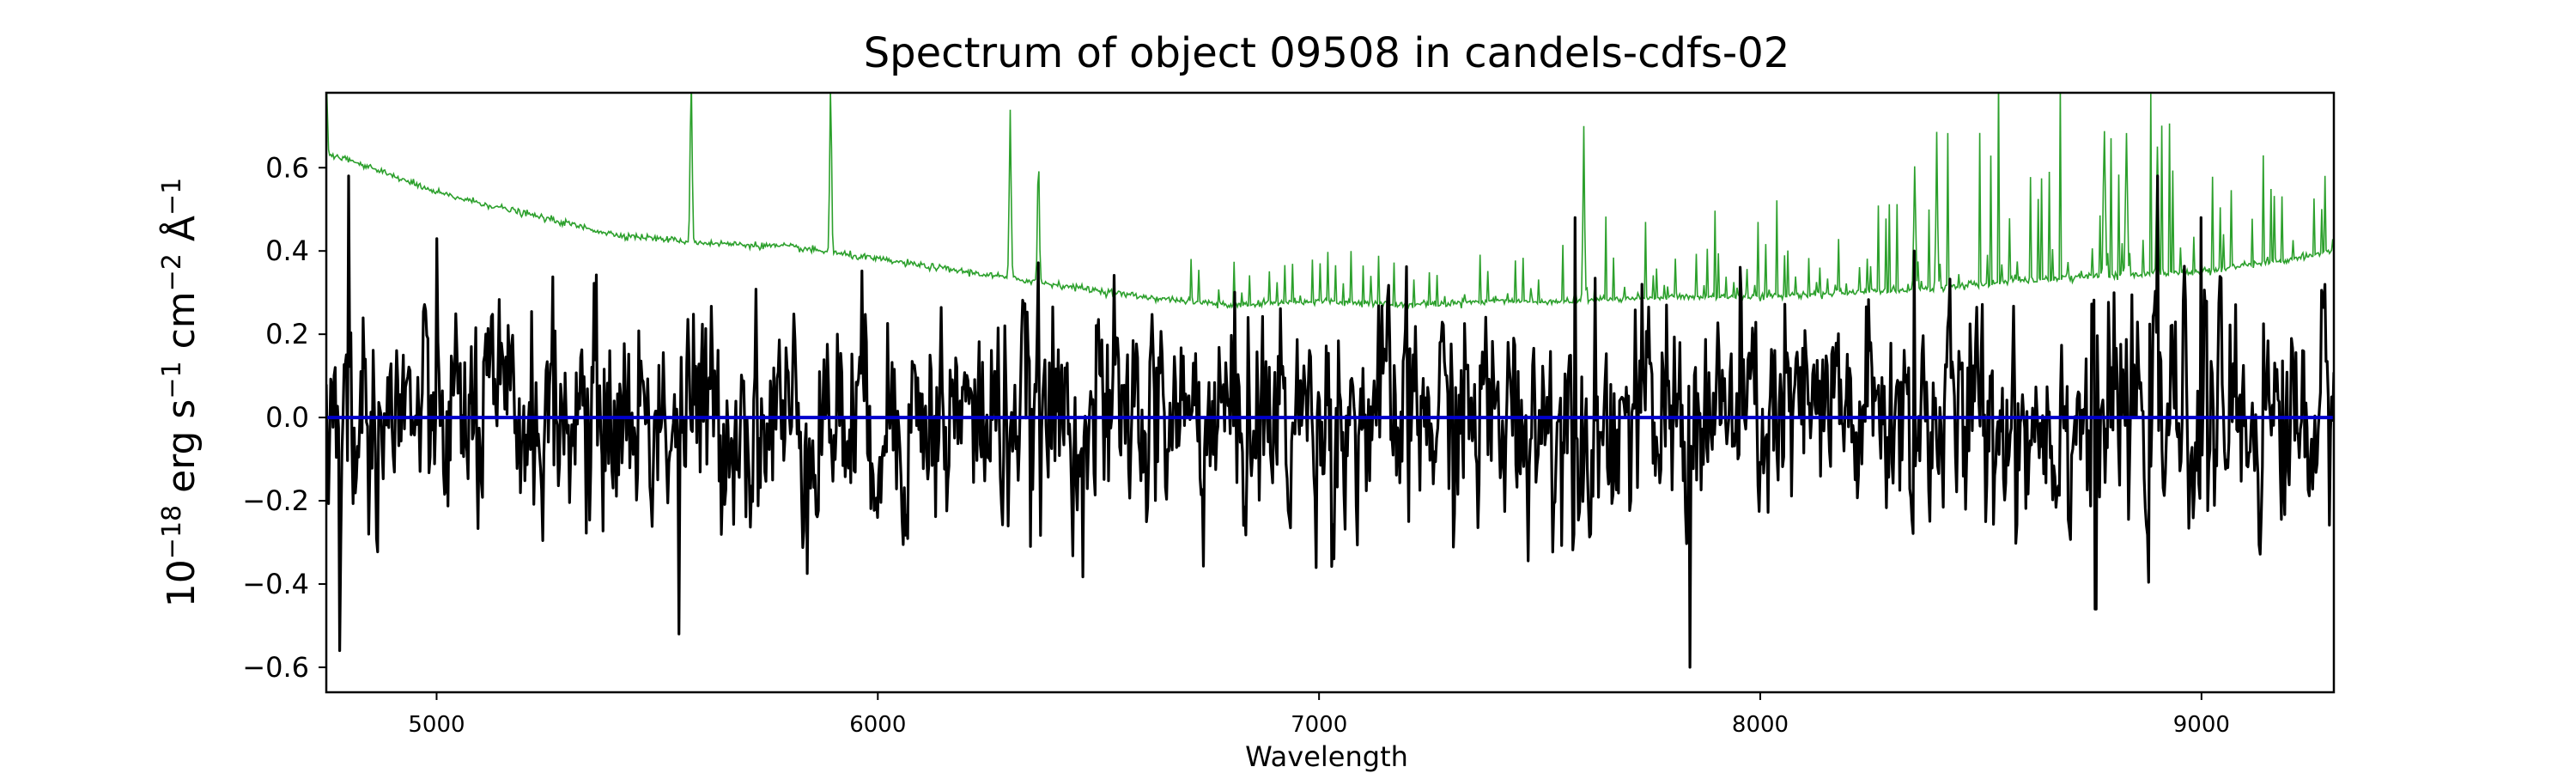  What do you see at coordinates (172, 272) in the screenshot?
I see `y-label-exp-cm: −2` at bounding box center [172, 272].